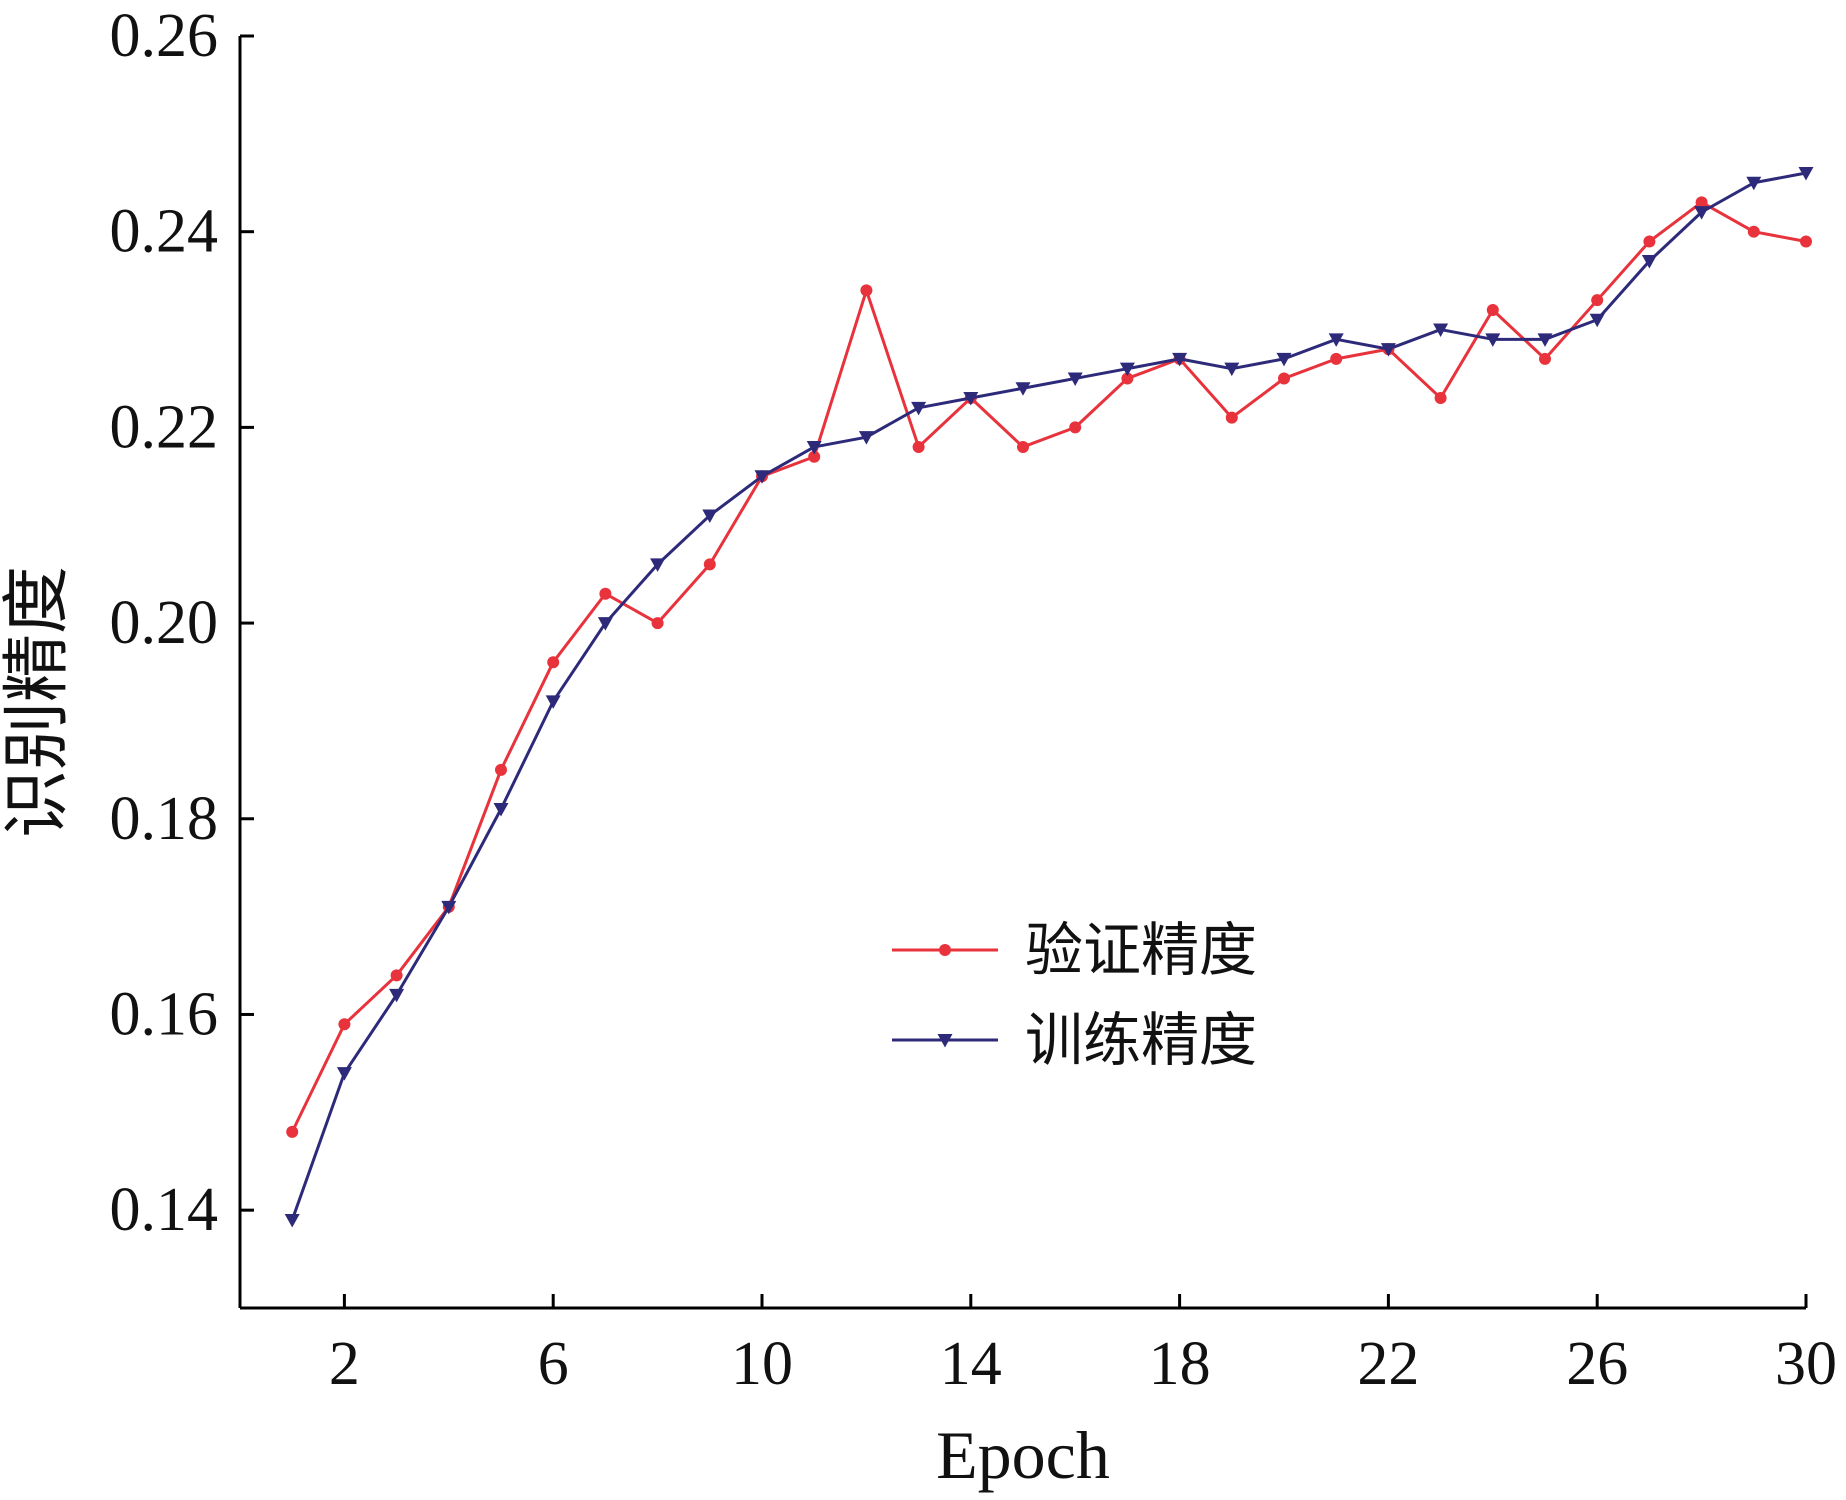 The image size is (1846, 1500). I want to click on y-tick-label: 0.18, so click(164, 819).